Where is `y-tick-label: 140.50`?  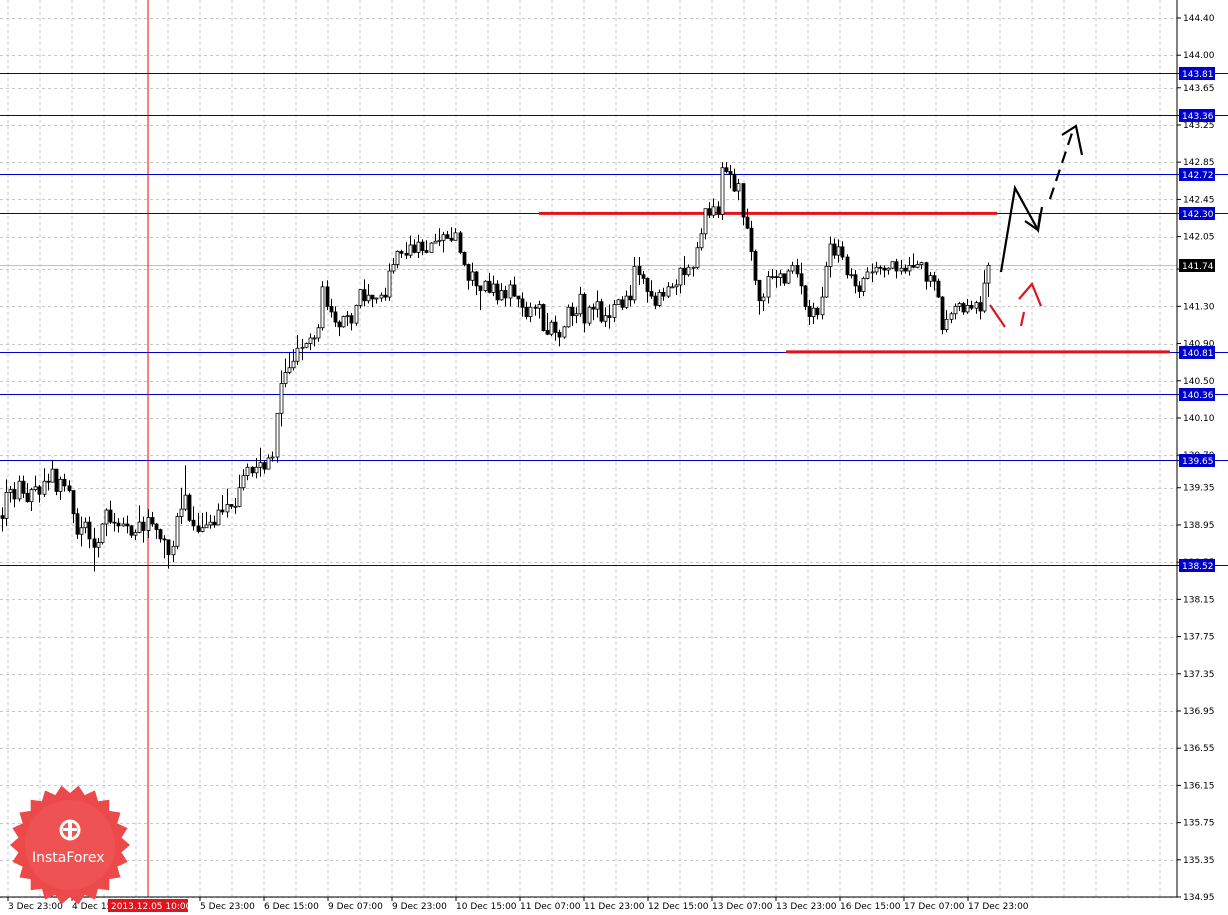
y-tick-label: 140.50 is located at coordinates (1199, 382).